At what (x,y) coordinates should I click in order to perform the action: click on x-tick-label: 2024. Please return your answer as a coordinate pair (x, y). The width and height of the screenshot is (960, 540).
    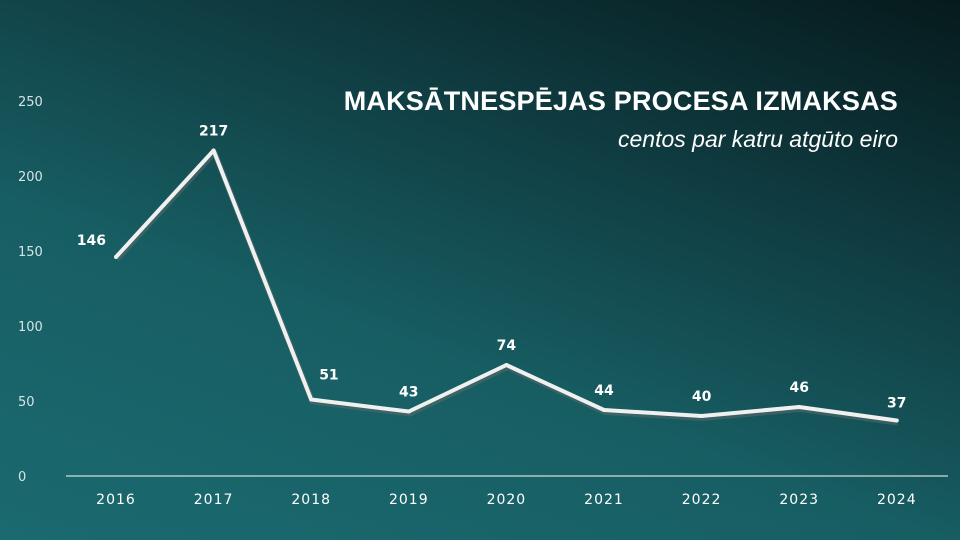
    Looking at the image, I should click on (897, 500).